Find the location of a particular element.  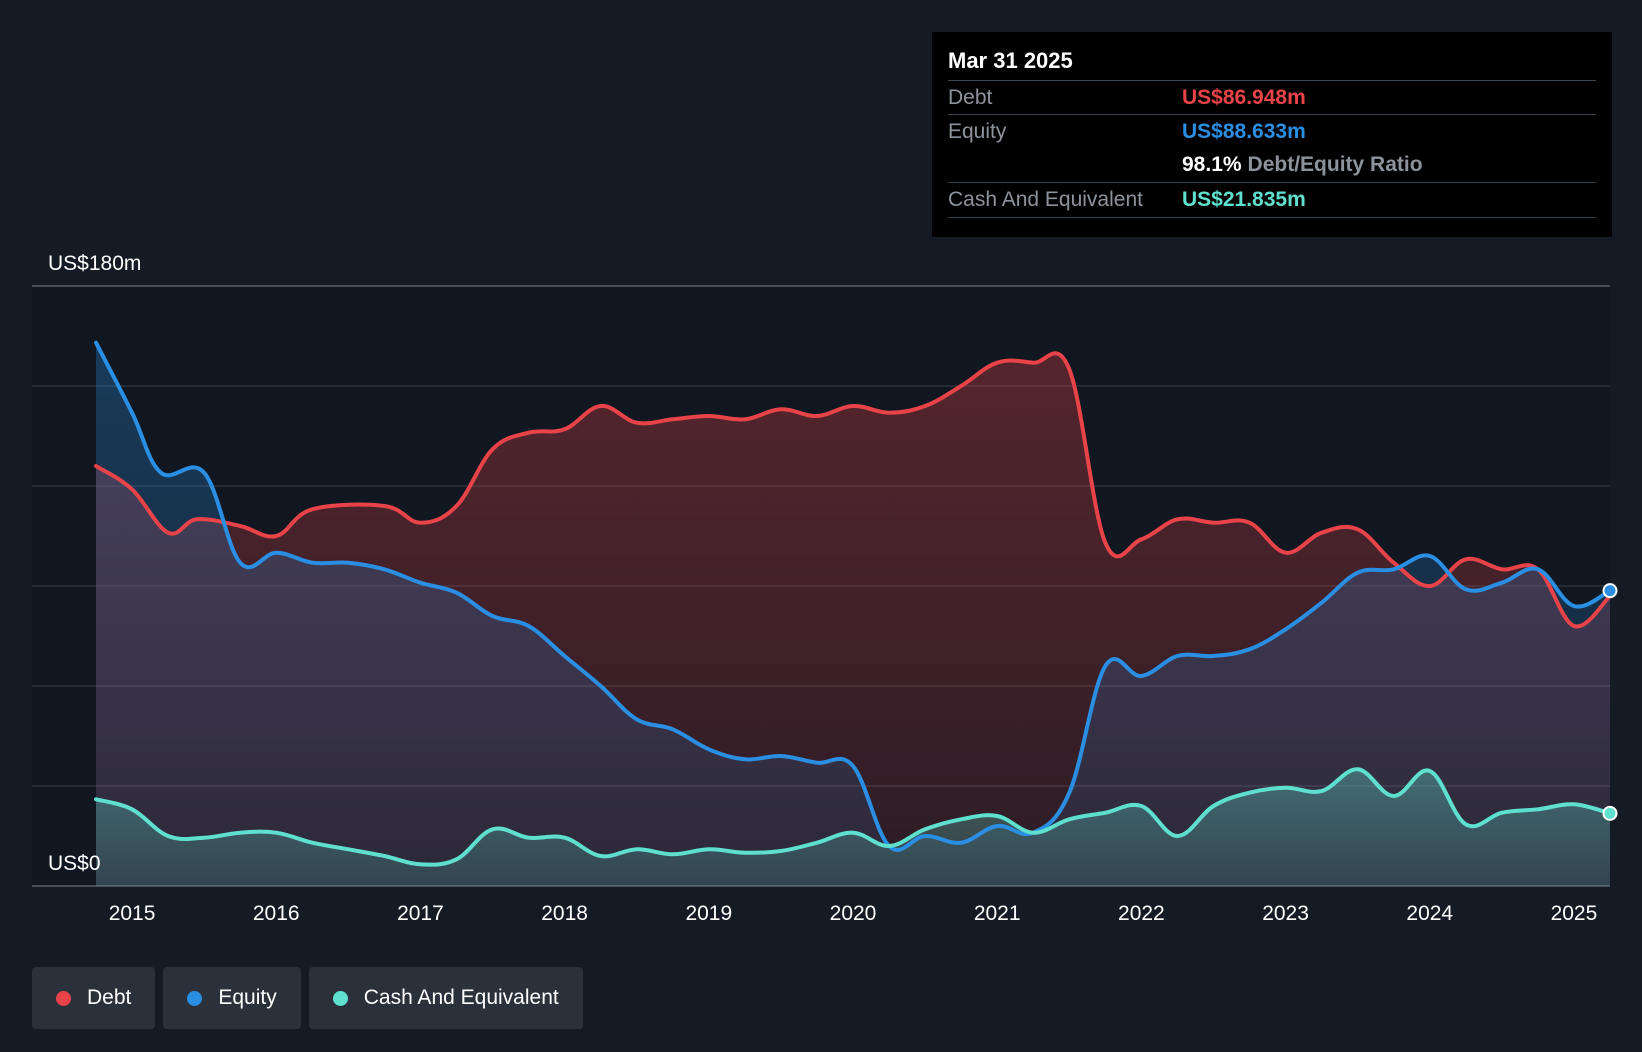

chart-legend: Debt Equity Cash And Equivalent is located at coordinates (307, 998).